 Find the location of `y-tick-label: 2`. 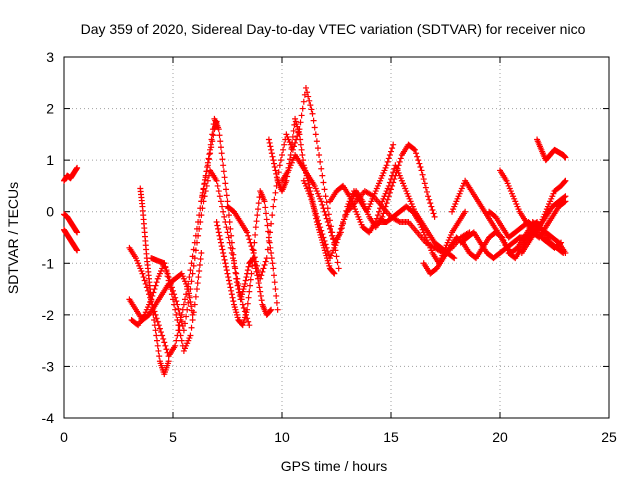

y-tick-label: 2 is located at coordinates (50, 109).